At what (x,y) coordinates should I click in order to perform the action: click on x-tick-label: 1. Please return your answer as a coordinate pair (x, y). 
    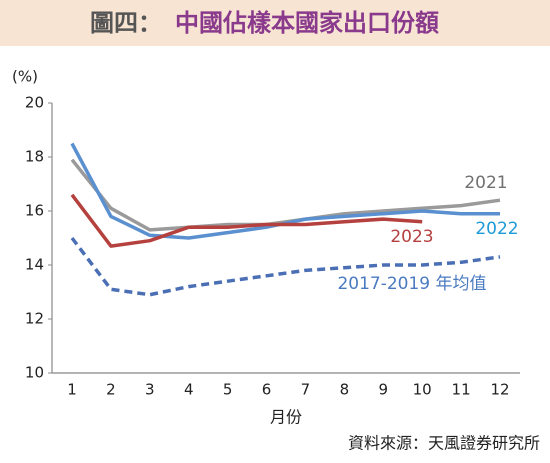
    Looking at the image, I should click on (72, 390).